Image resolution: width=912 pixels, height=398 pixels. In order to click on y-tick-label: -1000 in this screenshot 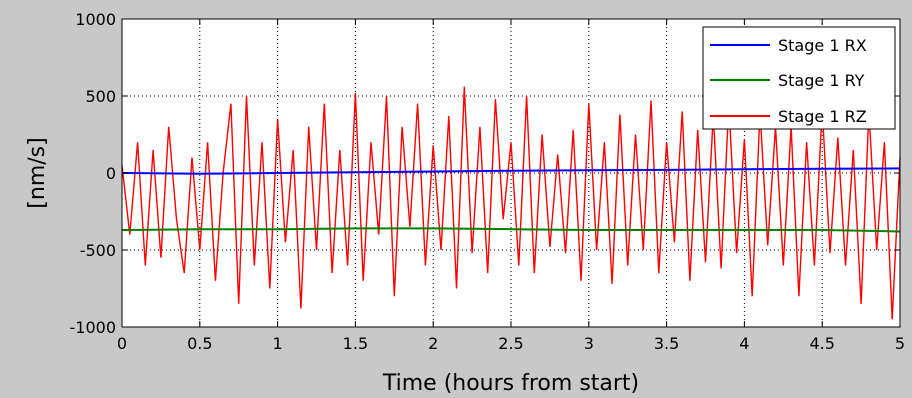, I will do `click(93, 327)`.